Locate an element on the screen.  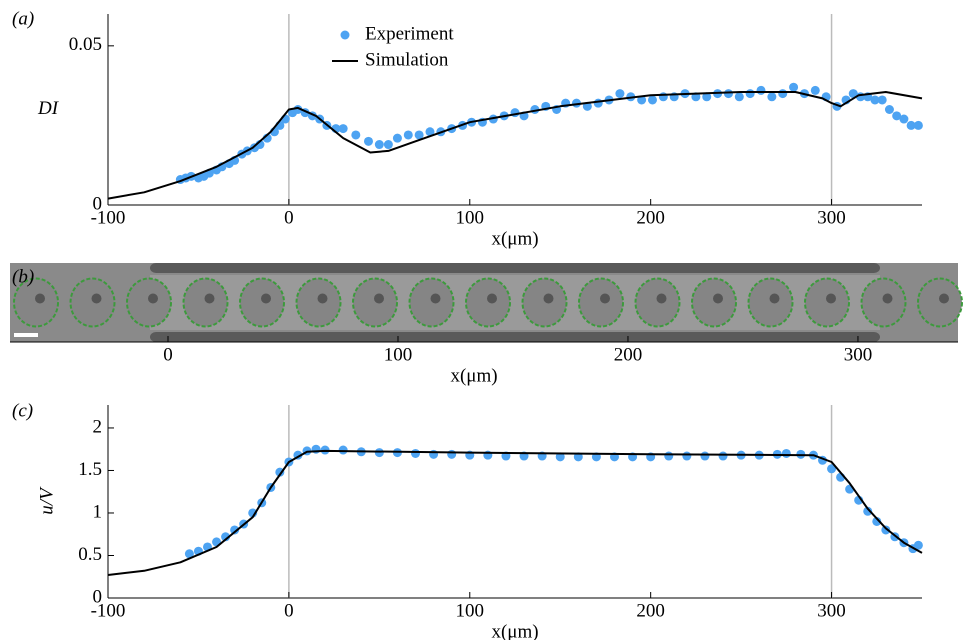
legend-label: Experiment is located at coordinates (409, 33).